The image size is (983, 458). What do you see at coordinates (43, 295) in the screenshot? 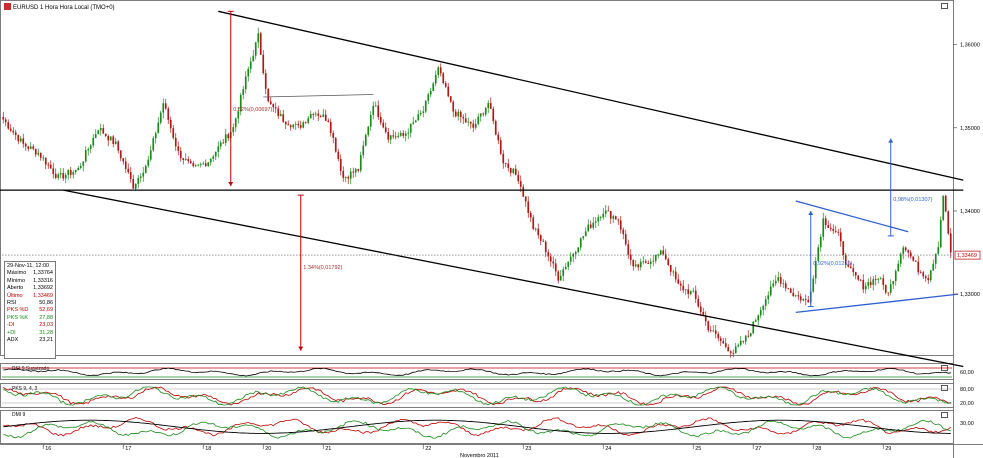
I see `data-window-value: 1,33469` at bounding box center [43, 295].